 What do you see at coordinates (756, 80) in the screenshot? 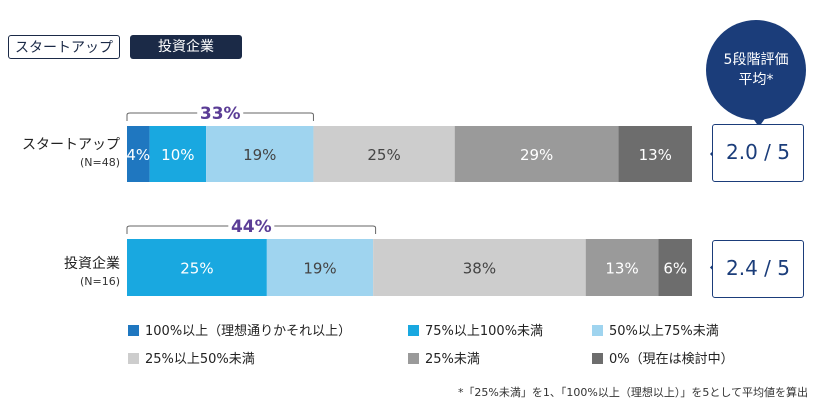
I see `bubble-line2: 平均*` at bounding box center [756, 80].